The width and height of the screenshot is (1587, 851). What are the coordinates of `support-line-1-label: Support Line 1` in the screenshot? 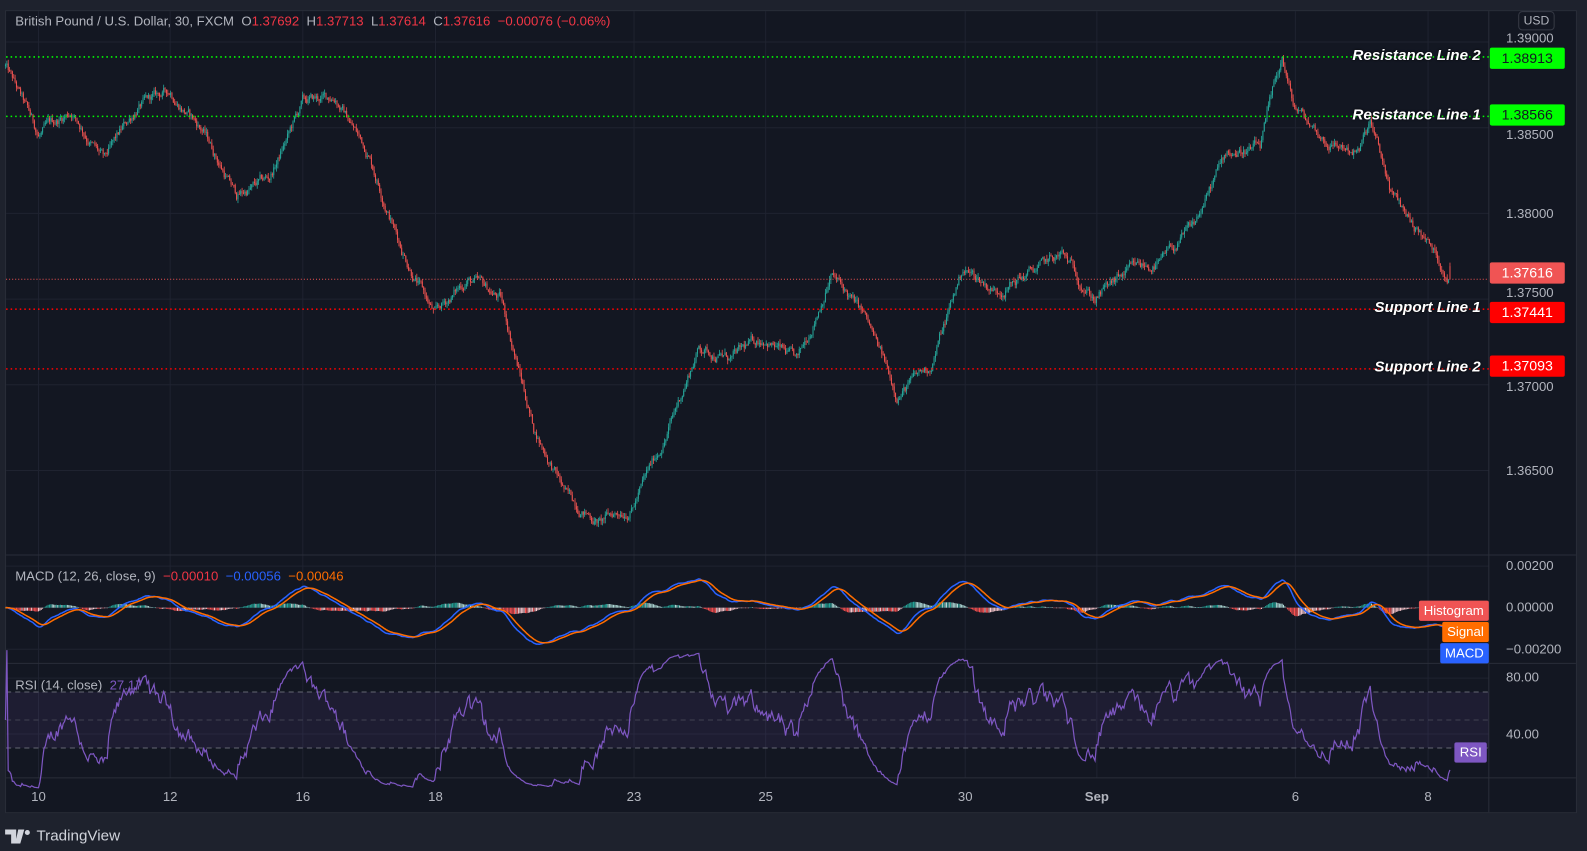 It's located at (1427, 307).